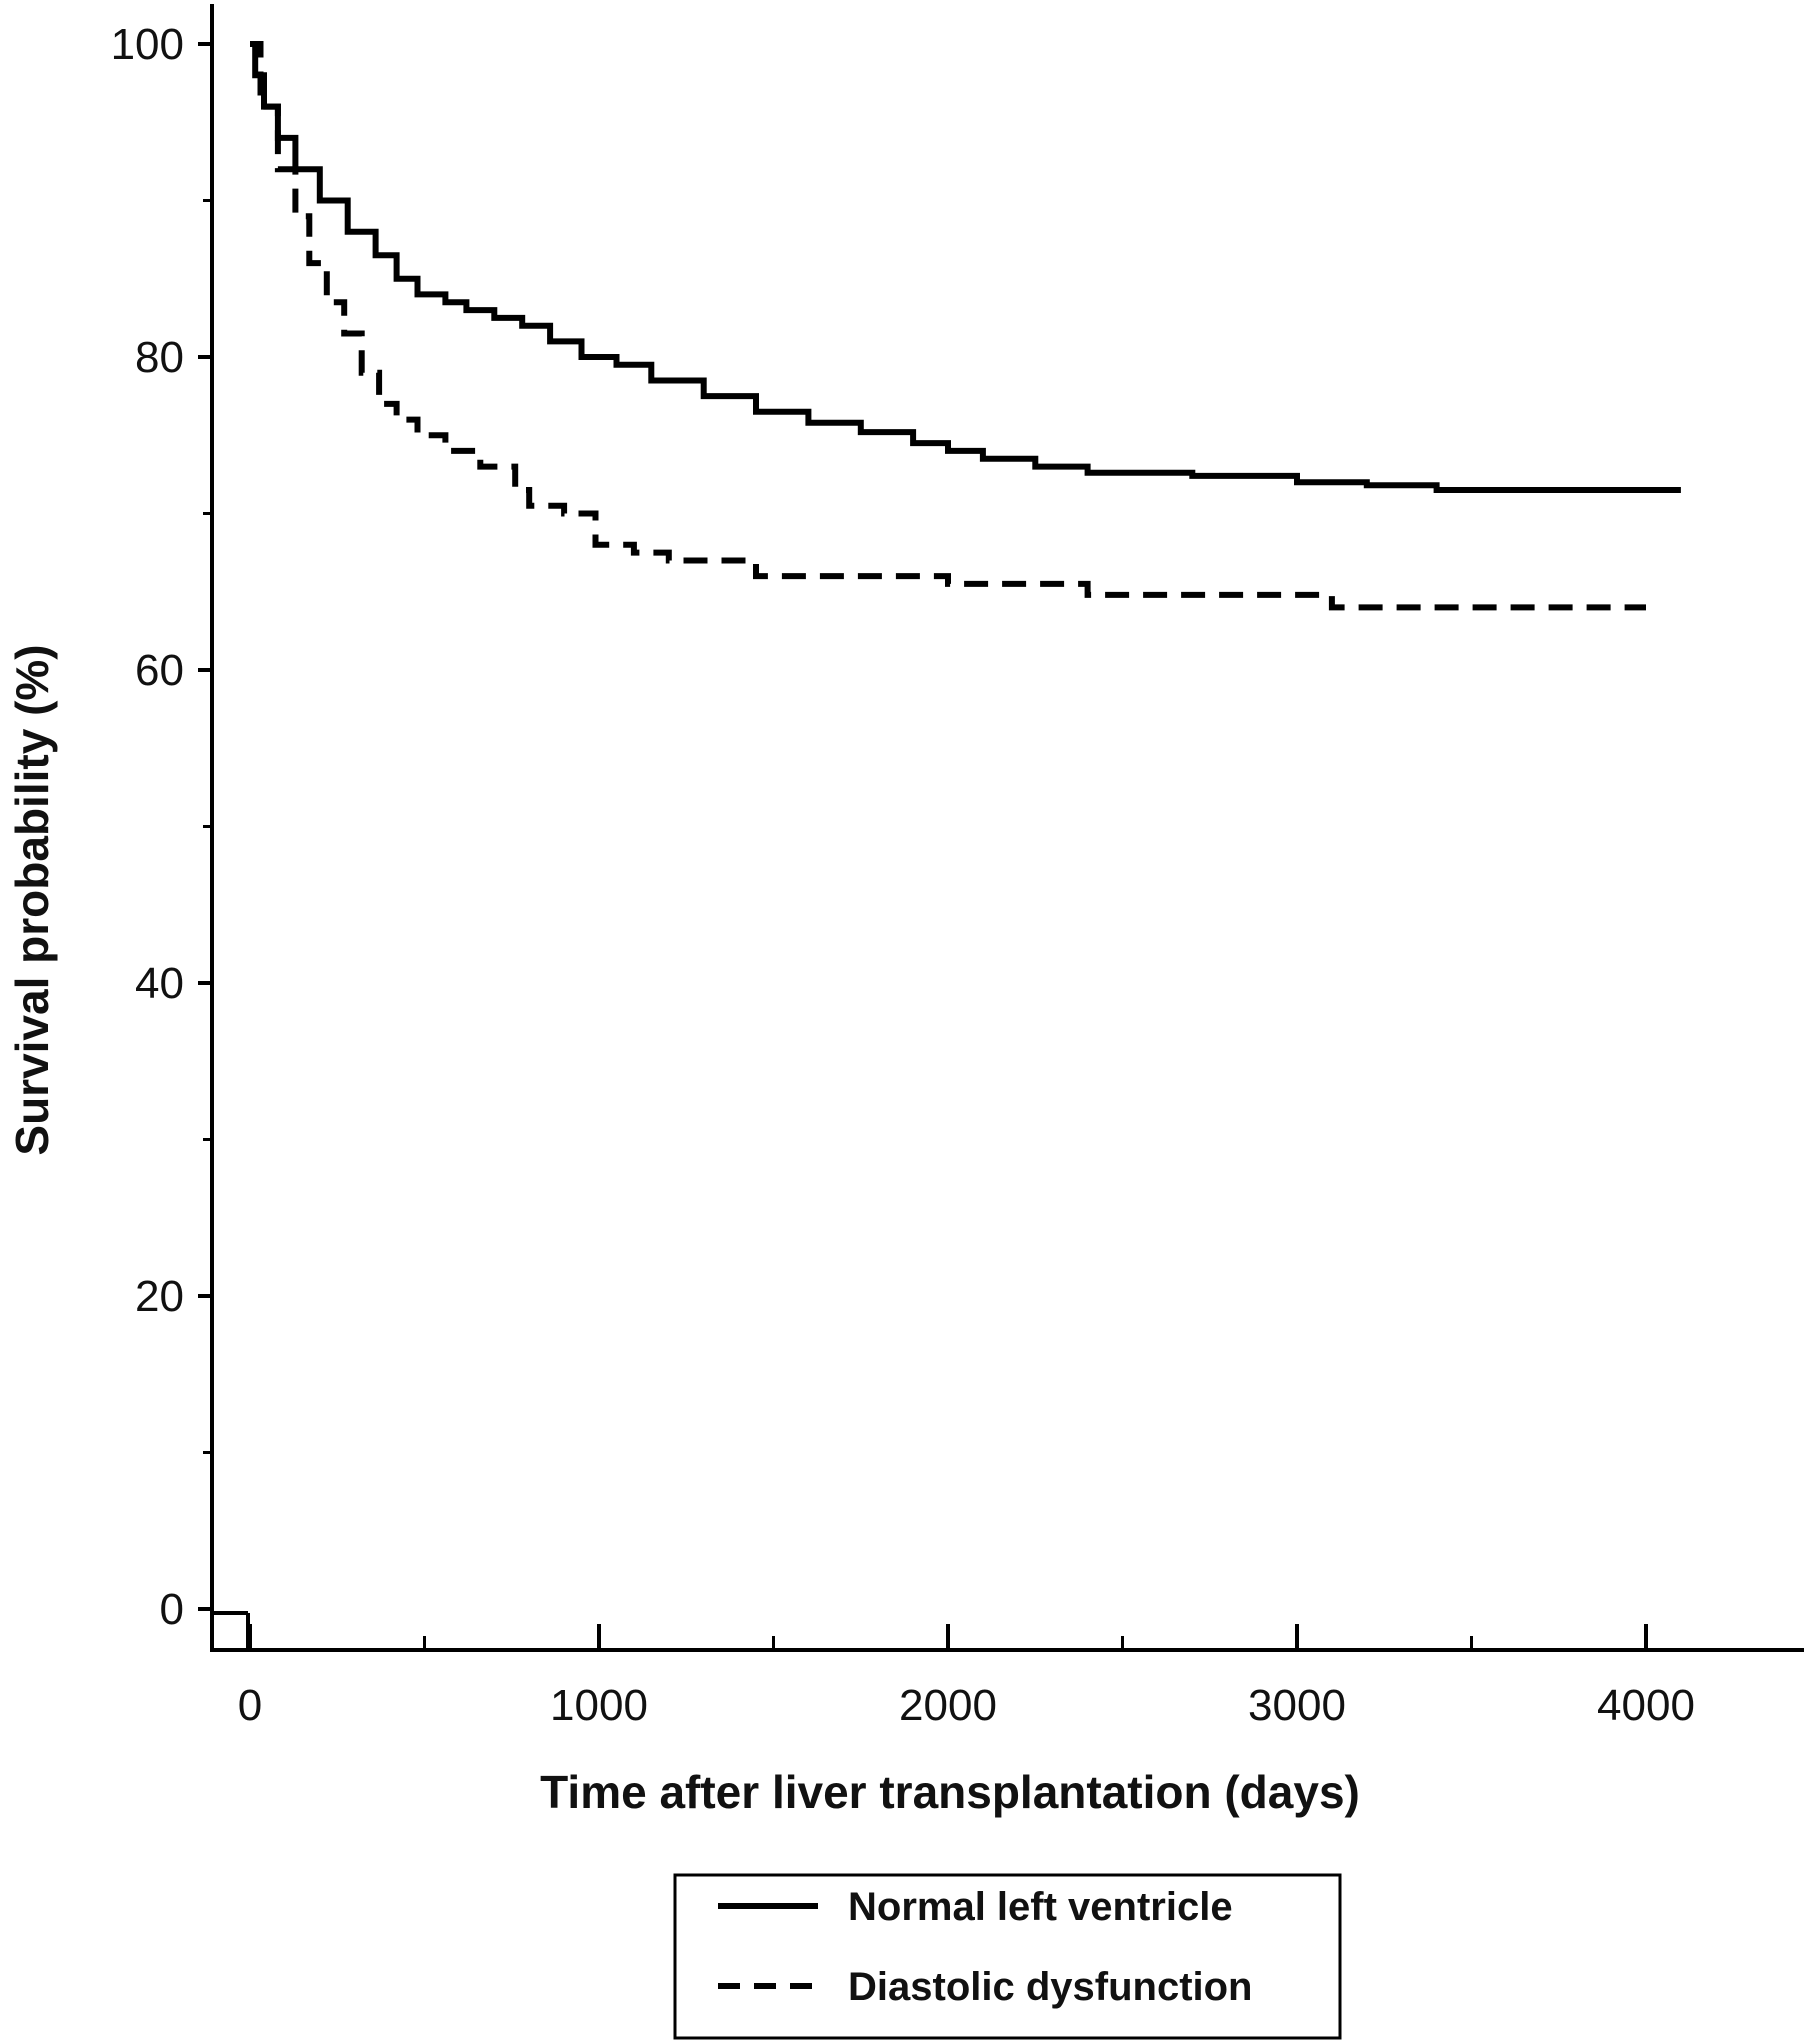 This screenshot has width=1810, height=2042. I want to click on legend-box, so click(1007, 1956).